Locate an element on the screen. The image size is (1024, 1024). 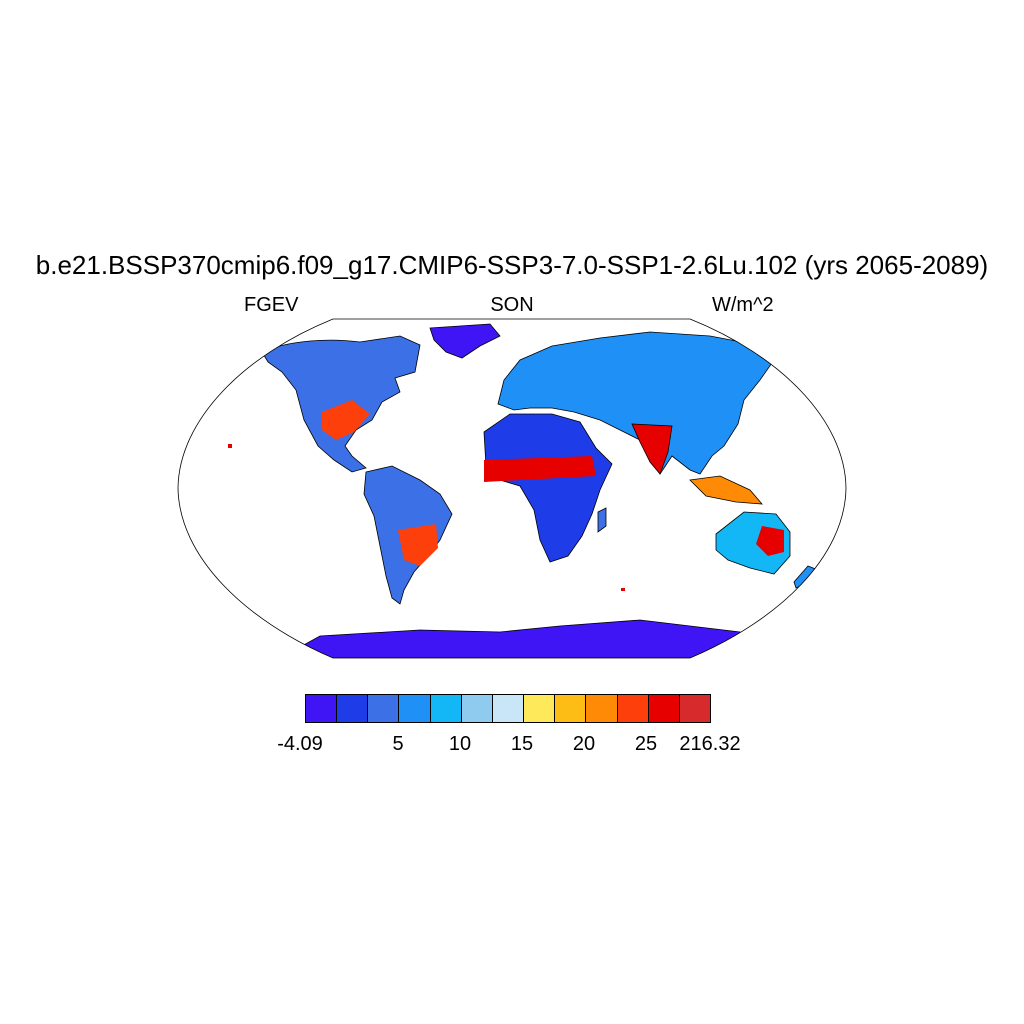
island-marker is located at coordinates (623, 589).